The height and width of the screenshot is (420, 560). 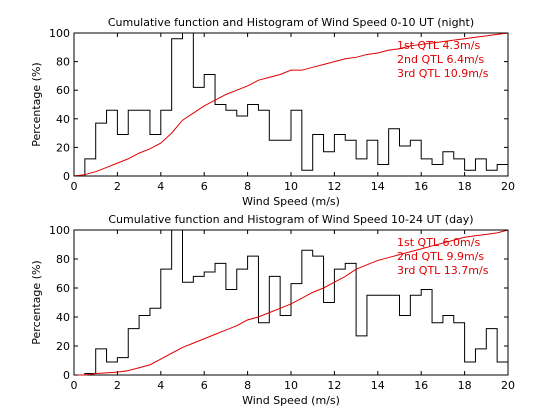 I want to click on quartile-annotation: 1st QTL 4.3m/s, so click(x=438, y=45).